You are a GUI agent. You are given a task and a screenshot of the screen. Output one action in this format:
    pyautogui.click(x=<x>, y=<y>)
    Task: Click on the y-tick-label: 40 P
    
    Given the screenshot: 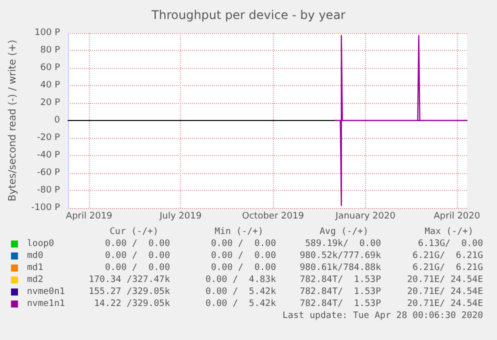 What is the action you would take?
    pyautogui.click(x=50, y=85)
    